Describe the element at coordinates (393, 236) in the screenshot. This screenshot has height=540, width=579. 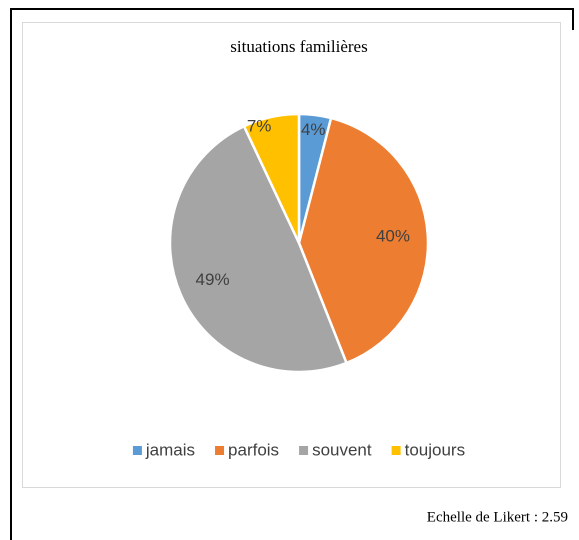
I see `data-label: 40%` at that location.